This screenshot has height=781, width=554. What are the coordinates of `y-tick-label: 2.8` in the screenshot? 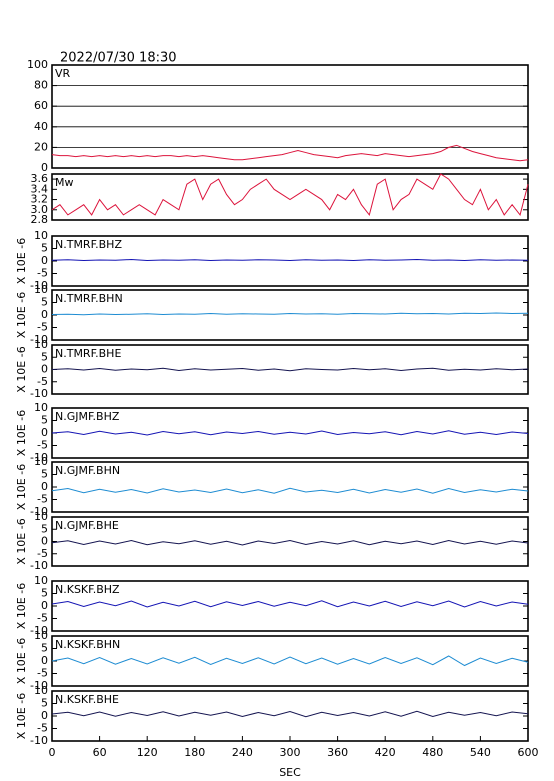 It's located at (40, 219).